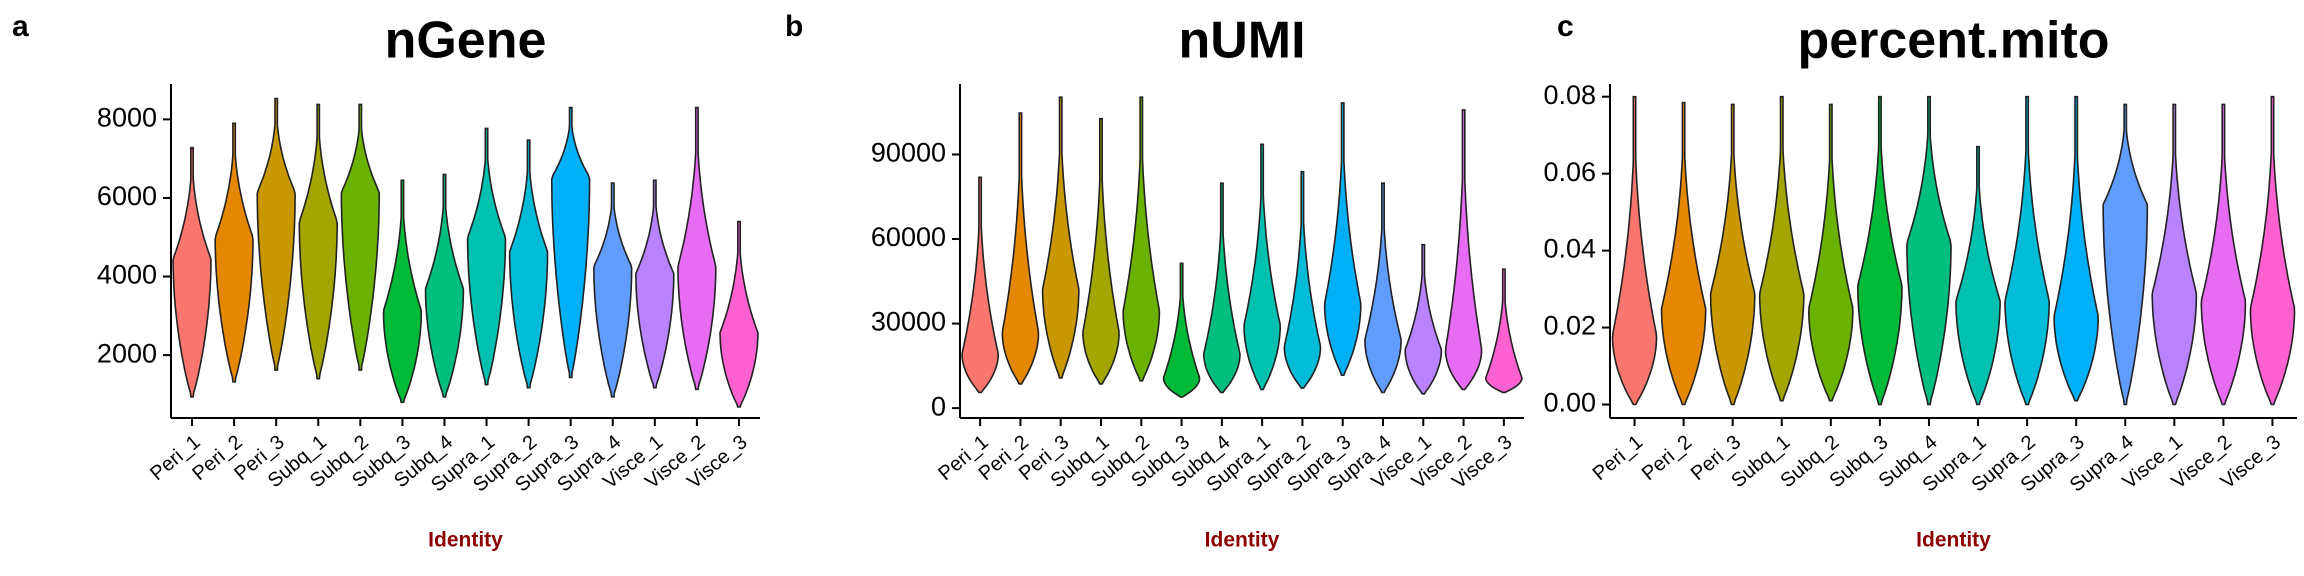  Describe the element at coordinates (908, 322) in the screenshot. I see `y-tick-label: 30000` at that location.